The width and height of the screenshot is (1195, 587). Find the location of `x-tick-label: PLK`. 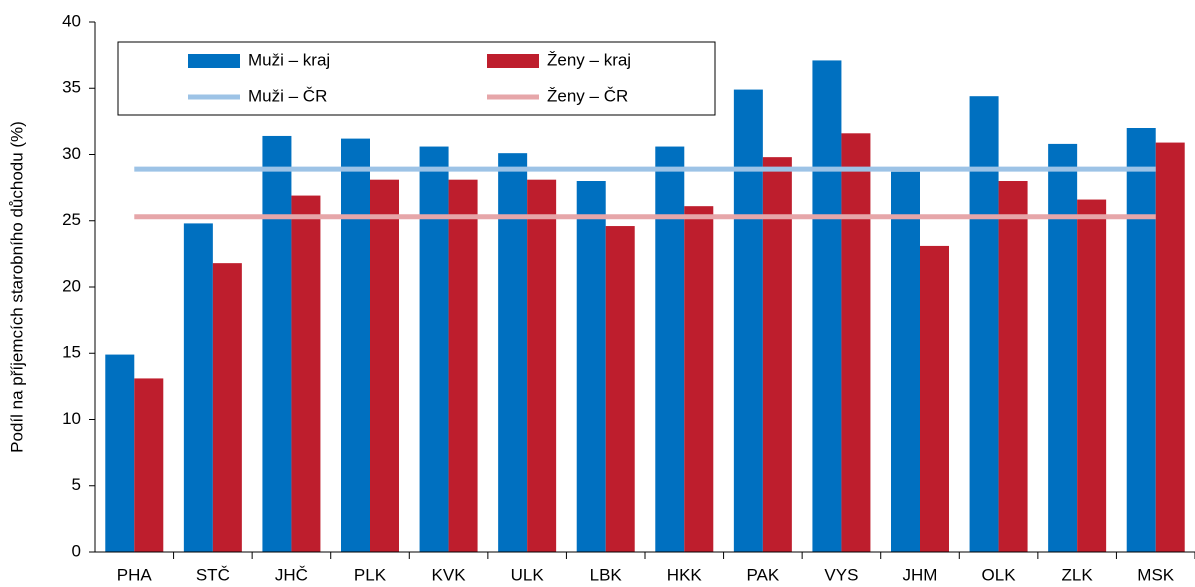

x-tick-label: PLK is located at coordinates (370, 574).